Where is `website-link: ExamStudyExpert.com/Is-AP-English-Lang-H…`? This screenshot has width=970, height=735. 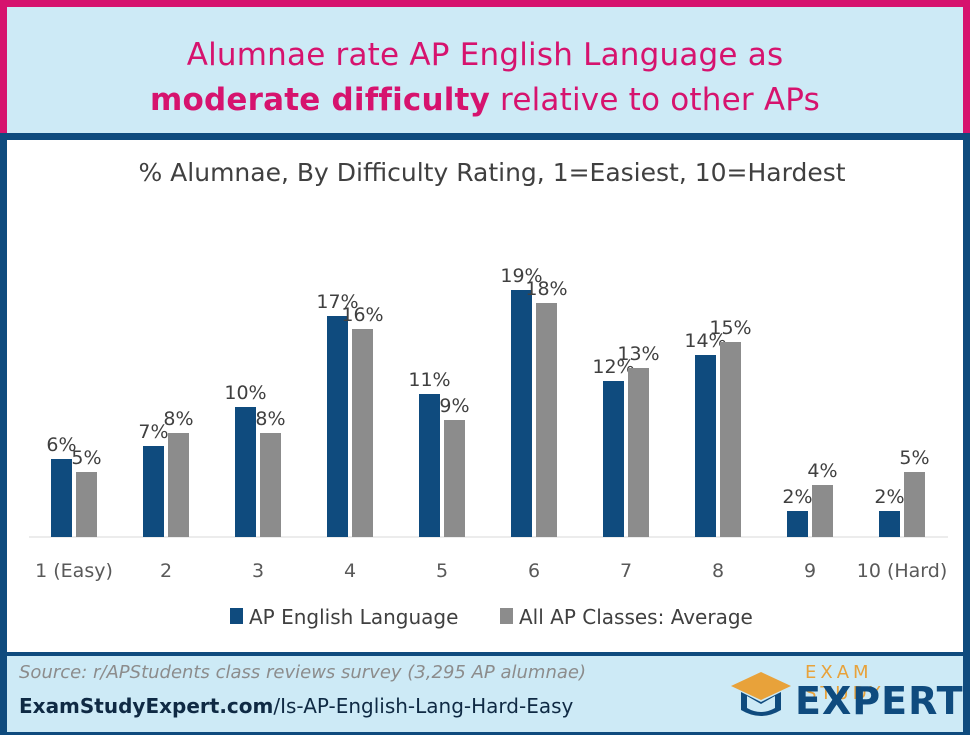
website-link: ExamStudyExpert.com/Is-AP-English-Lang-H… is located at coordinates (296, 706).